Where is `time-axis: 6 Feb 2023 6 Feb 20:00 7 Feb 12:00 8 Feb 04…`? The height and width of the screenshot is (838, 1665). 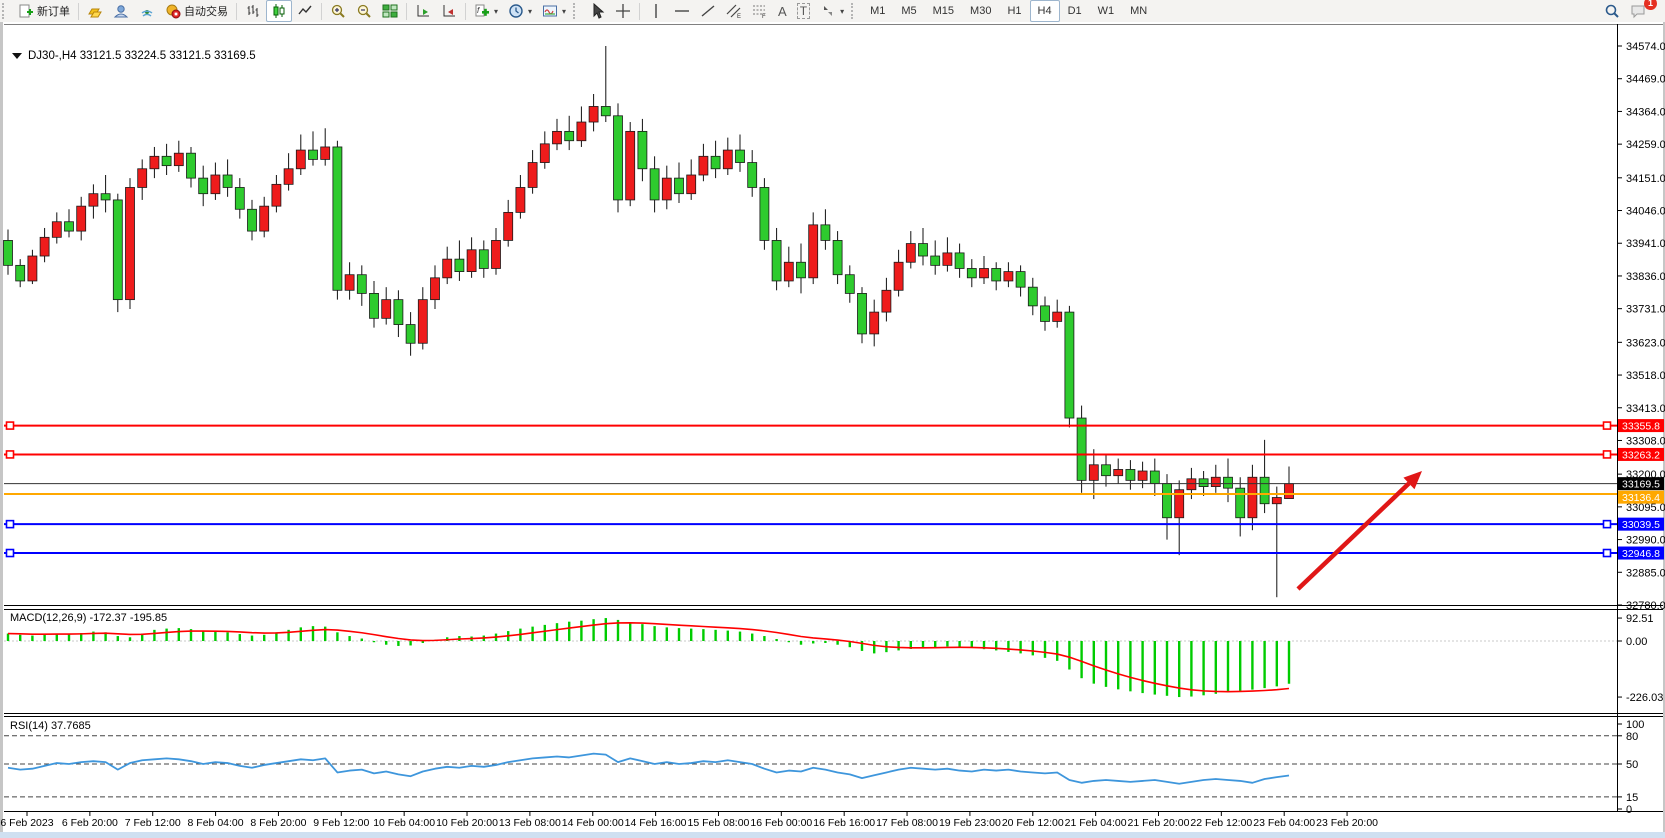 time-axis: 6 Feb 2023 6 Feb 20:00 7 Feb 12:00 8 Feb 04… is located at coordinates (689, 820).